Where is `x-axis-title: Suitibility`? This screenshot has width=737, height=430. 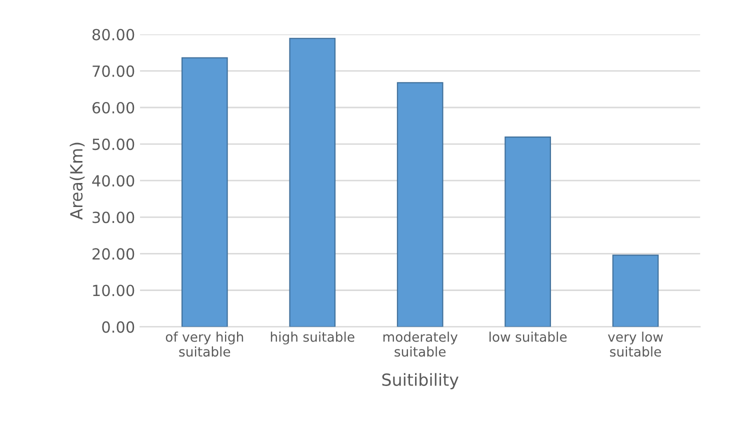 x-axis-title: Suitibility is located at coordinates (420, 381).